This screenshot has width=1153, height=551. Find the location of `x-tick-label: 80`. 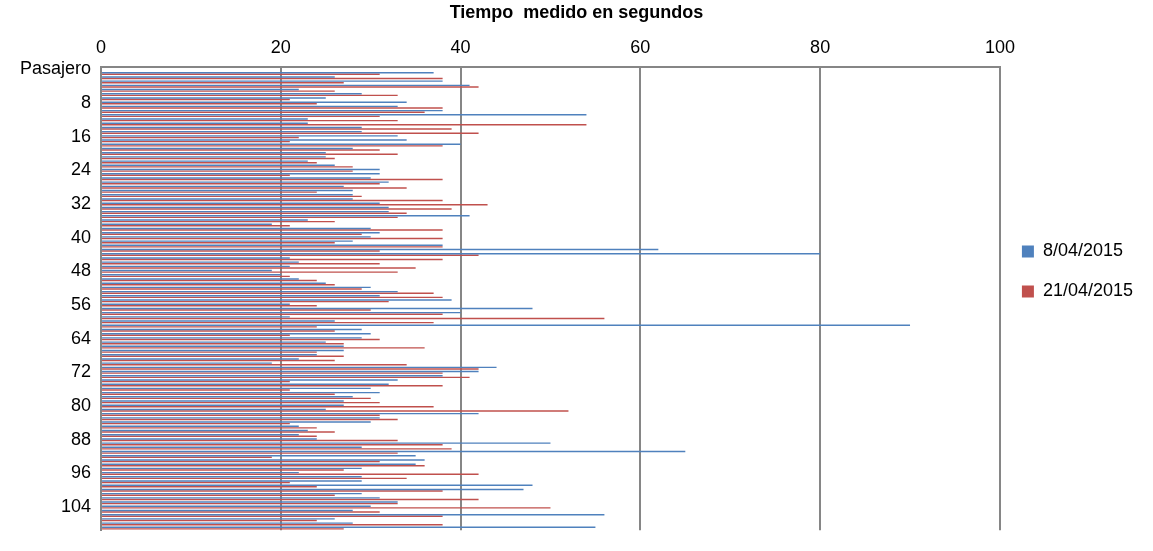

x-tick-label: 80 is located at coordinates (820, 47).